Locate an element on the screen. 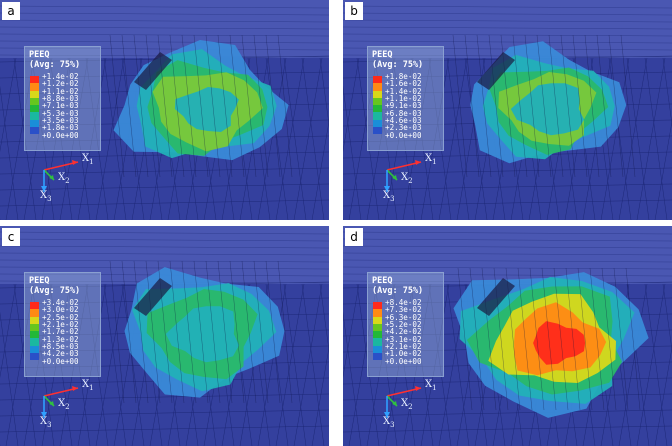  panel-label: b is located at coordinates (354, 11).